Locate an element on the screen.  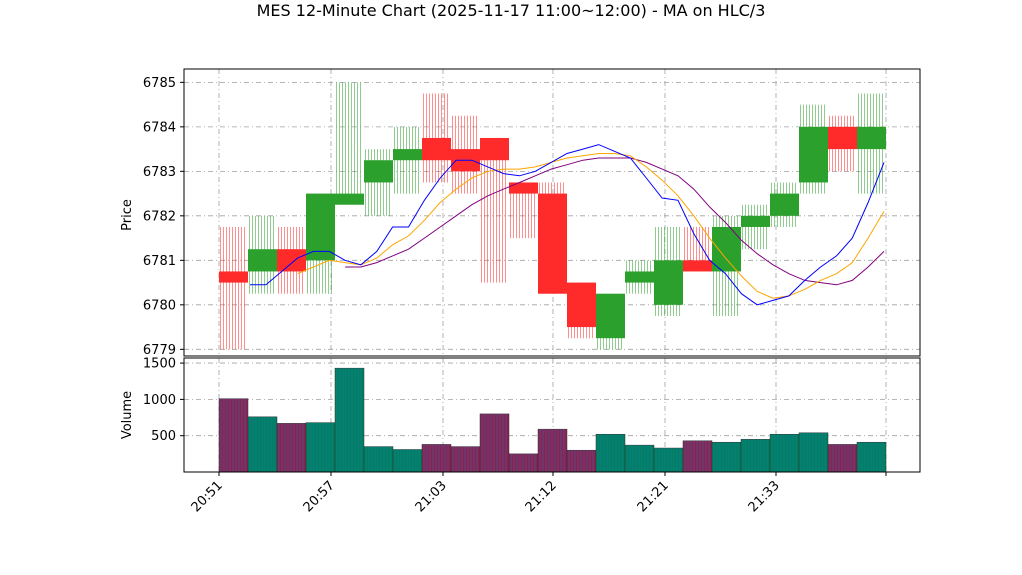
price-tick-label: 6785 is located at coordinates (159, 83).